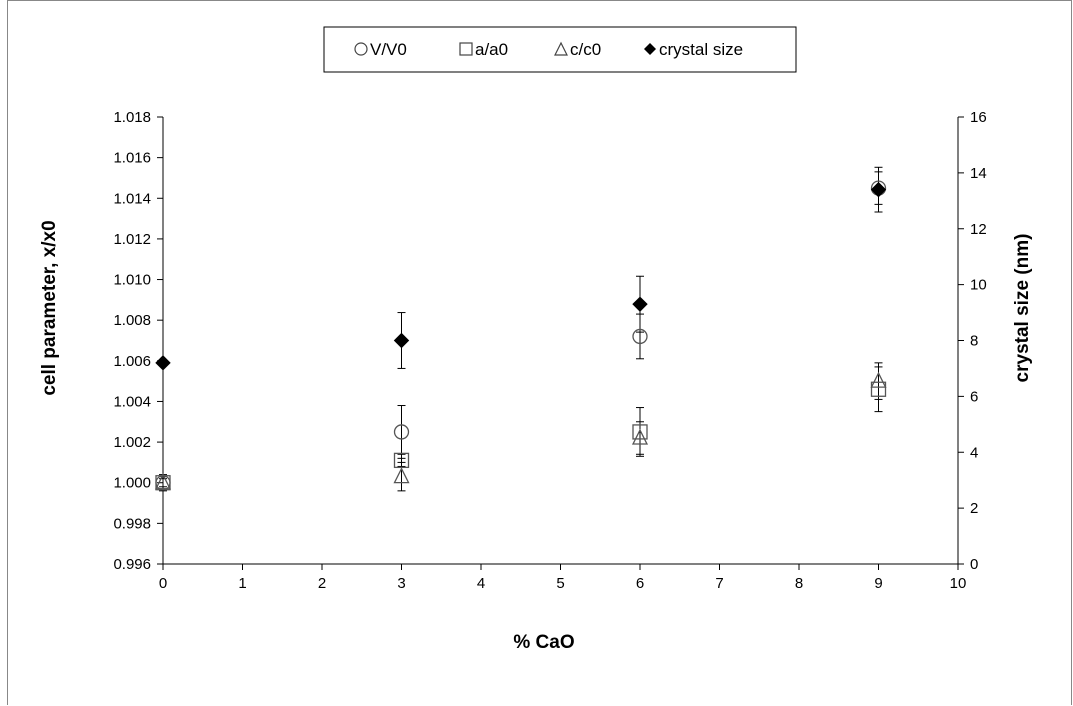 This screenshot has width=1073, height=706. I want to click on y-tick-label: 0.996, so click(132, 564).